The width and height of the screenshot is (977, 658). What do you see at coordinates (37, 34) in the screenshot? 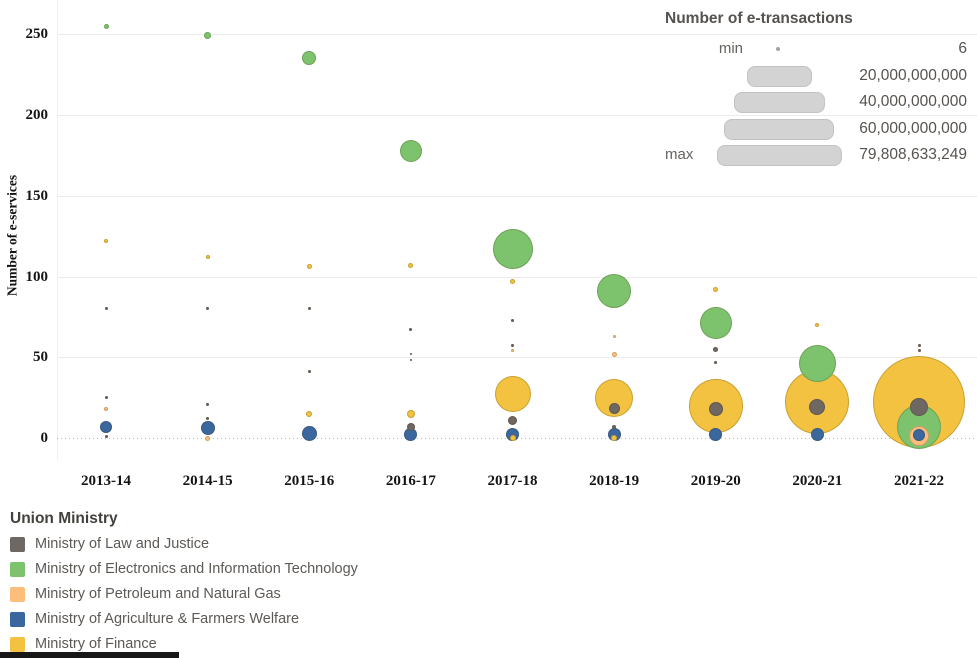
I see `y-tick-label: 250` at bounding box center [37, 34].